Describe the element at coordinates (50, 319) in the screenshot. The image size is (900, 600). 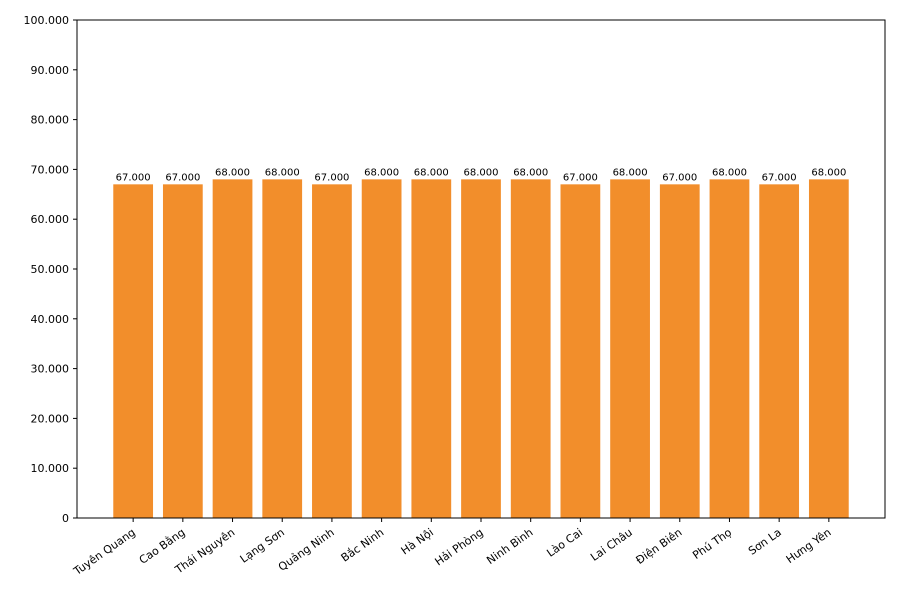
I see `y-tick-label: 40.000` at that location.